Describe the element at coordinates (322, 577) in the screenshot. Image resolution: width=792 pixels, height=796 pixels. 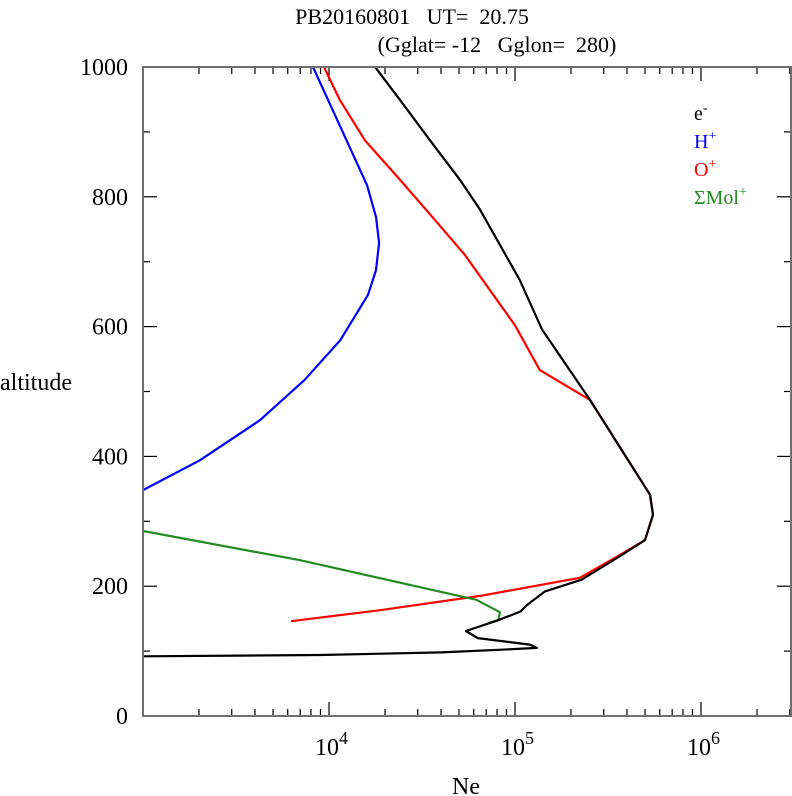
I see `series-line-mol-plus` at that location.